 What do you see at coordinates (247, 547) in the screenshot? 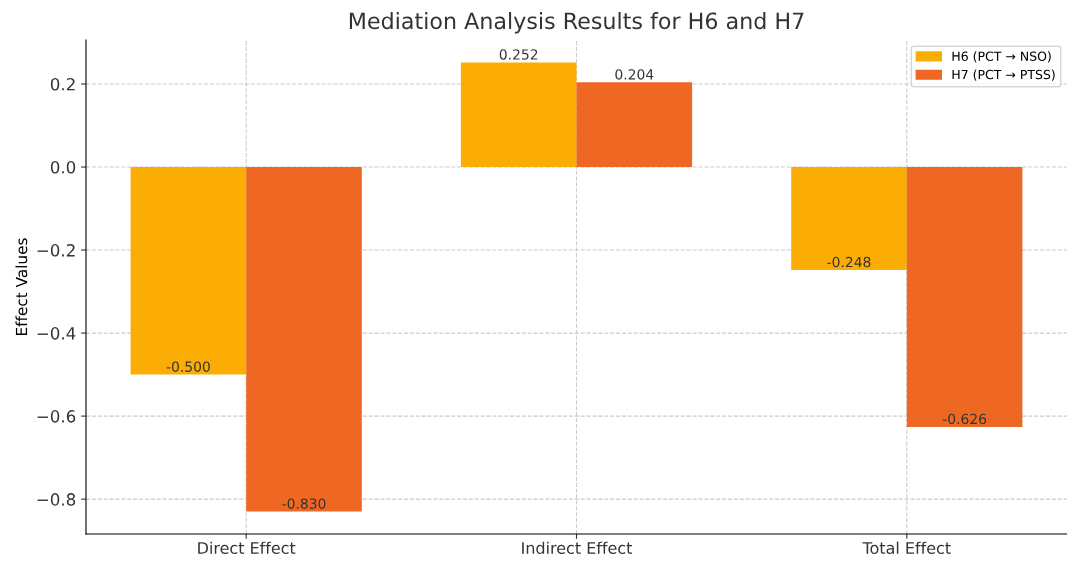
I see `x-tick-label: Direct Effect` at bounding box center [247, 547].